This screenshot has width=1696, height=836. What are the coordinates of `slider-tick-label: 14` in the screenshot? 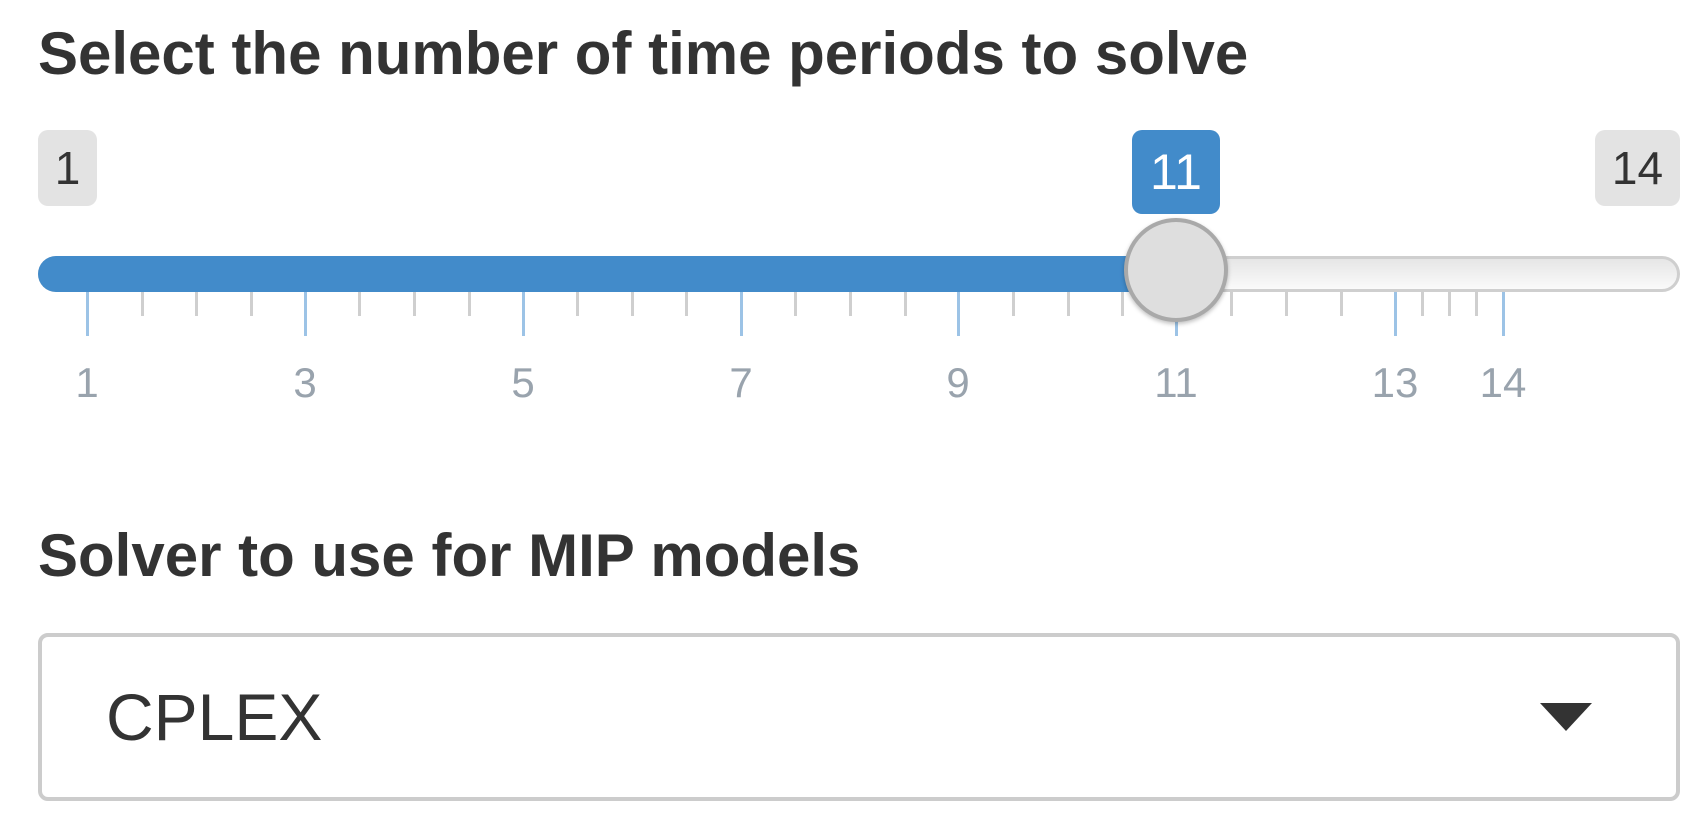 It's located at (1503, 382).